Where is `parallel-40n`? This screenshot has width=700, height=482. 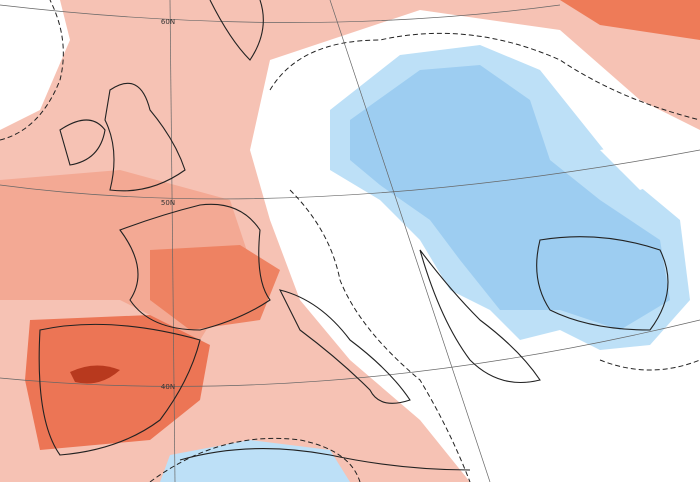 parallel-40n is located at coordinates (350, 353).